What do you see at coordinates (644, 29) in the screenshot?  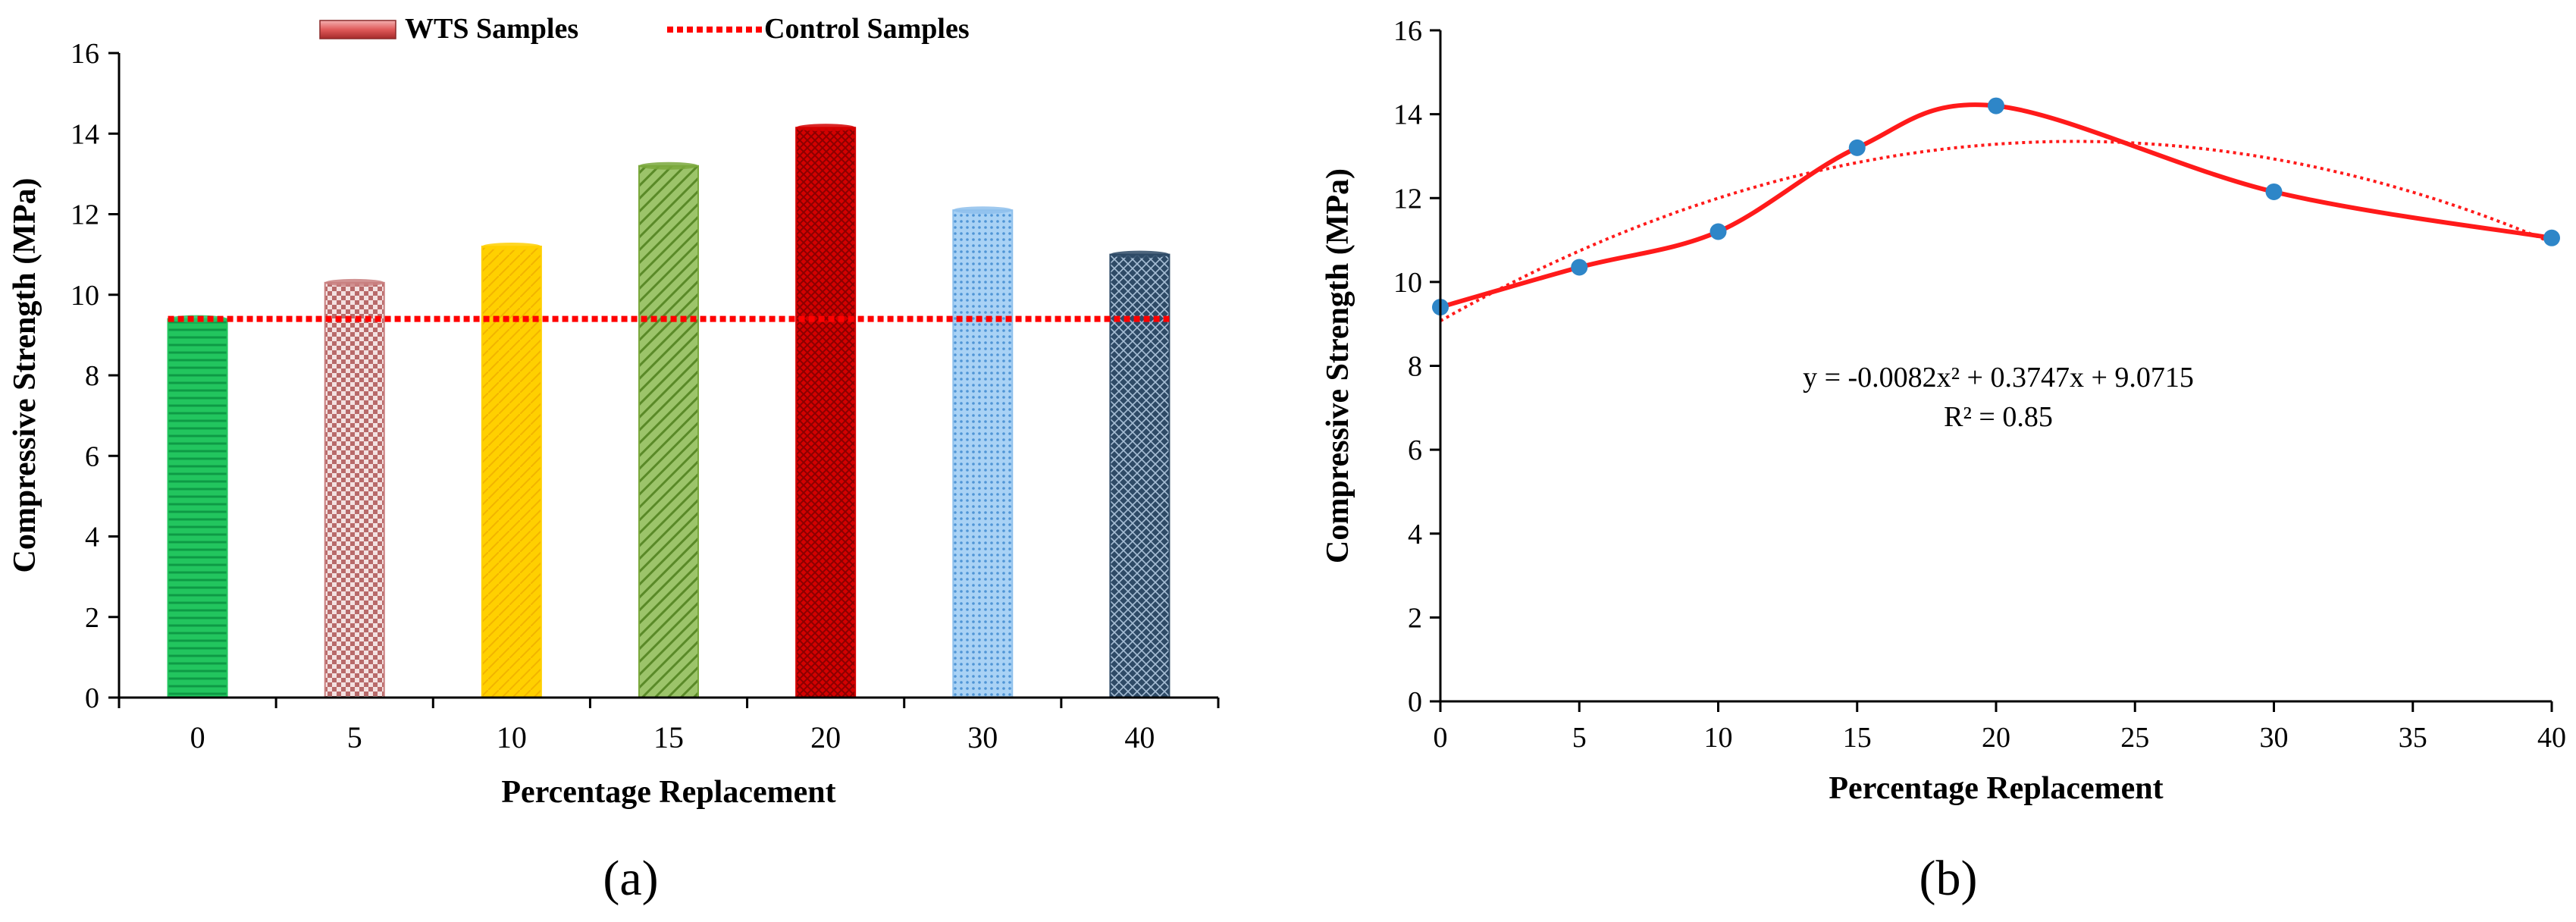 I see `legend: WTS Samples Control Samples` at bounding box center [644, 29].